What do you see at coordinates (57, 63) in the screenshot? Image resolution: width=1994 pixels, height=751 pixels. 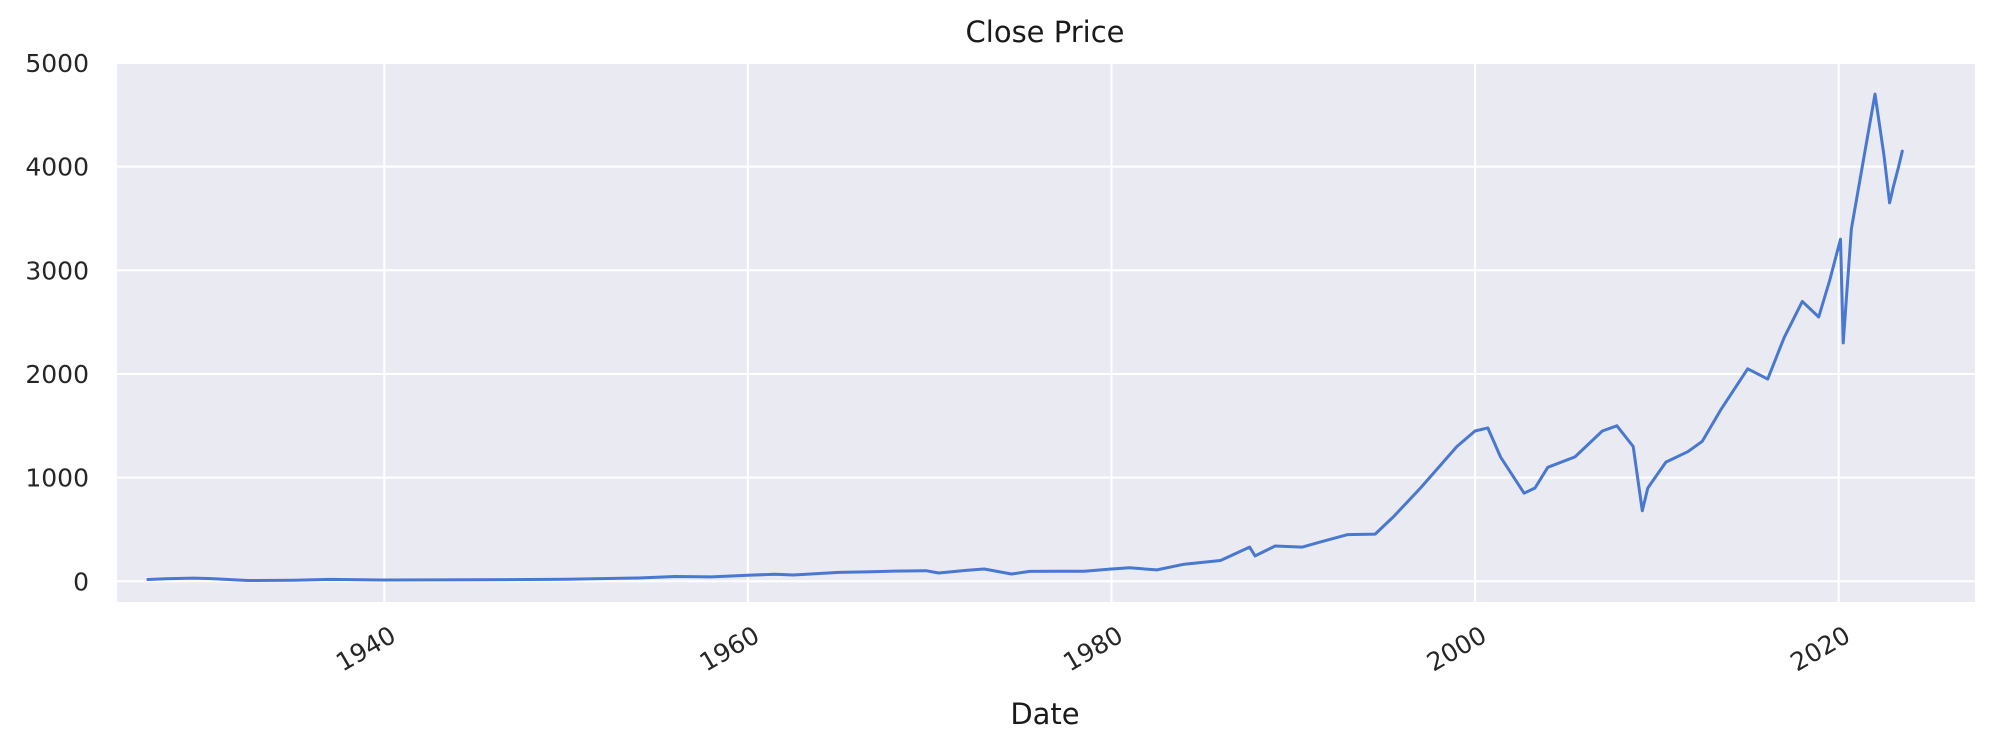 I see `y-tick-label: 5000` at bounding box center [57, 63].